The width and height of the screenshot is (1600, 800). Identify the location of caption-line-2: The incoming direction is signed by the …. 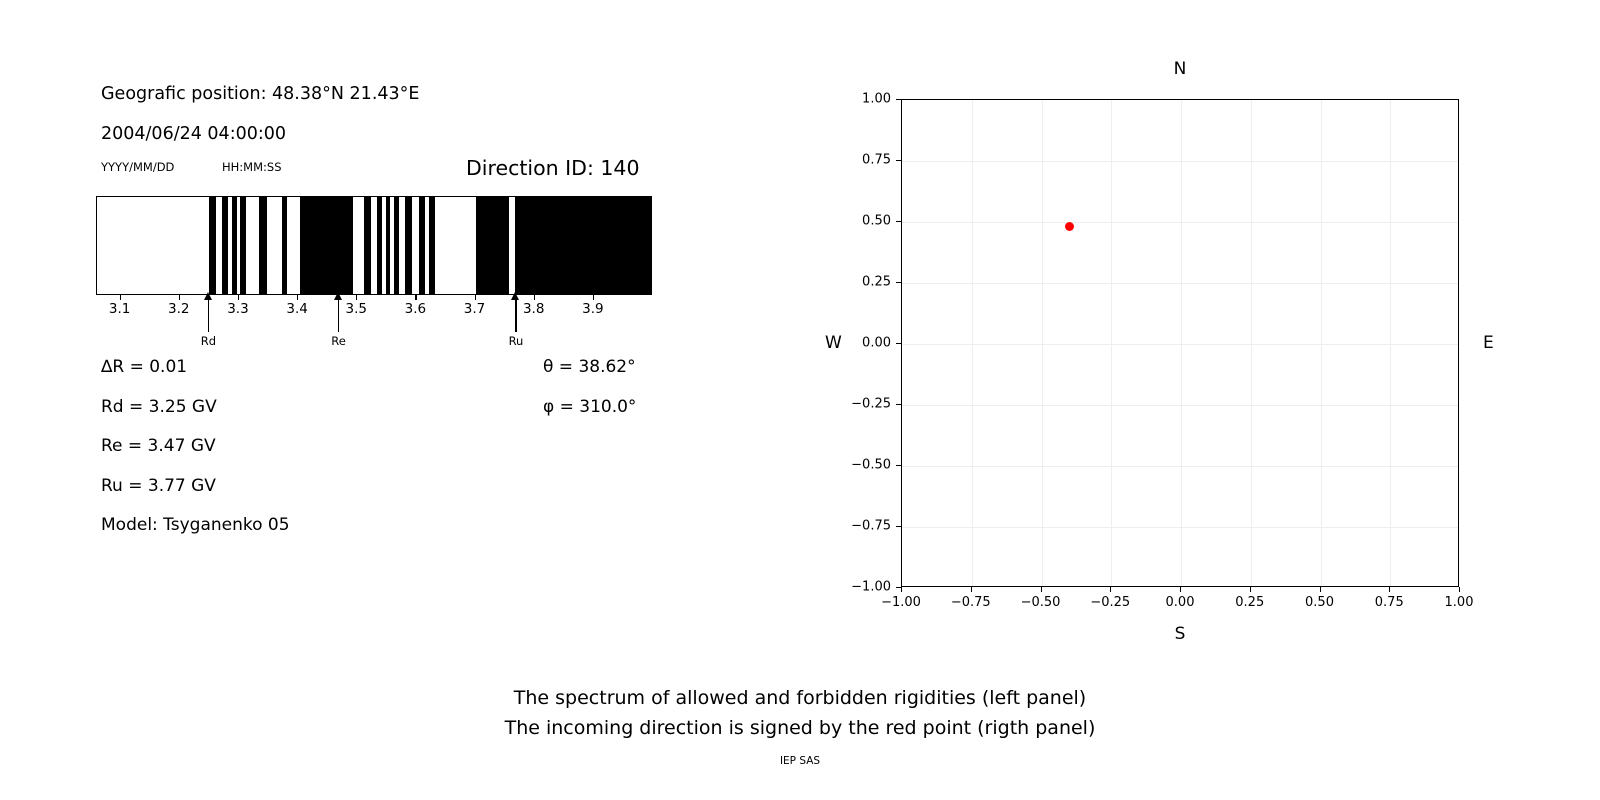
(800, 728).